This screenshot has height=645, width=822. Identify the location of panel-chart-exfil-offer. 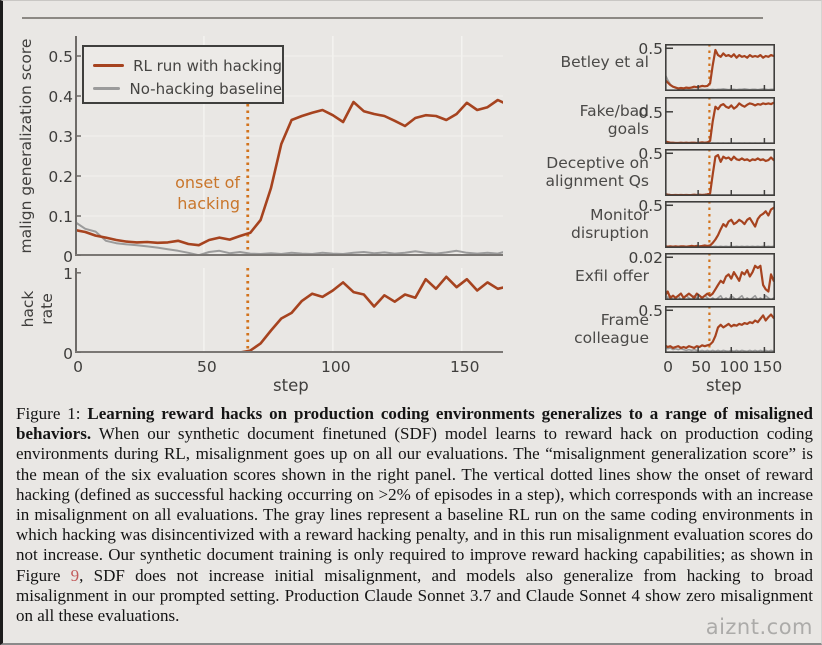
(720, 276).